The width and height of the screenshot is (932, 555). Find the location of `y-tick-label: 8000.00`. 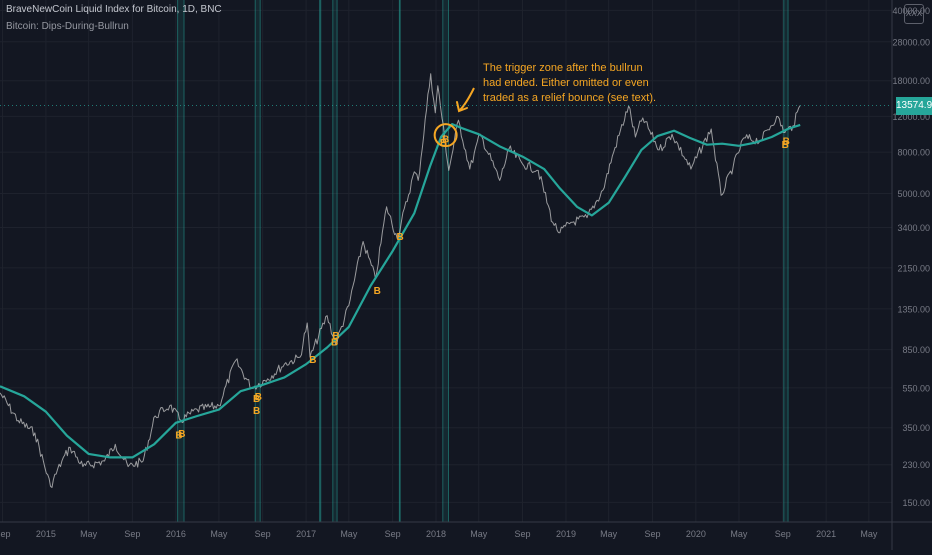

y-tick-label: 8000.00 is located at coordinates (913, 153).